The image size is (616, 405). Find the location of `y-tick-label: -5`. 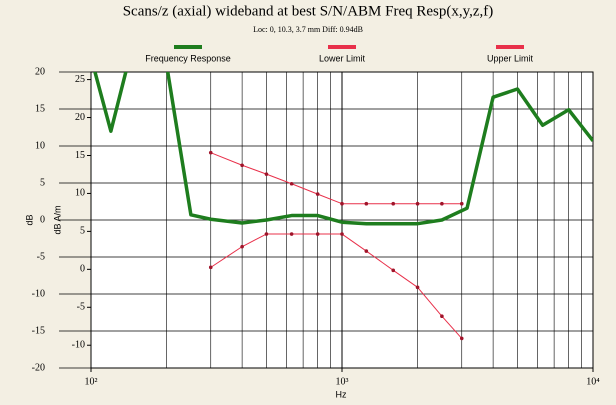

y-tick-label: -5 is located at coordinates (41, 256).